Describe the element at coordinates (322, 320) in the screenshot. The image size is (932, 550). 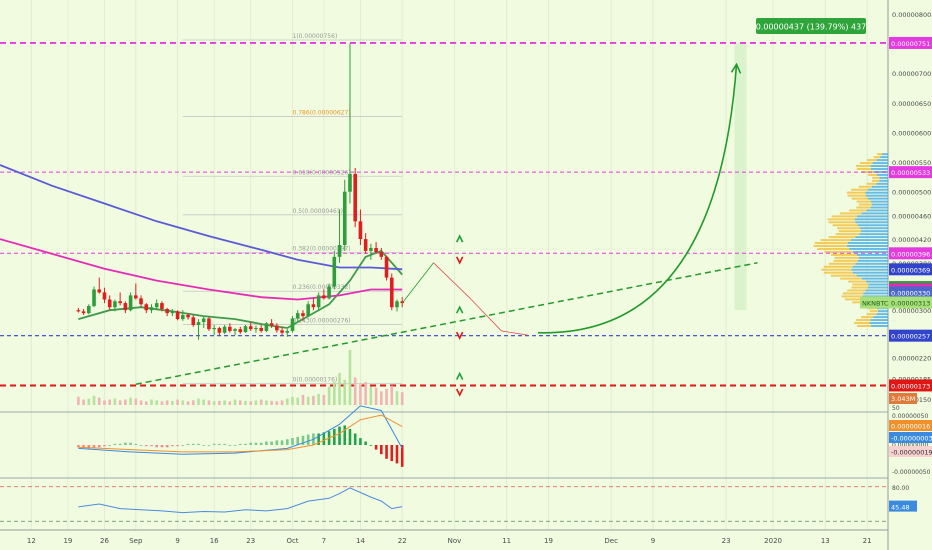
I see `fib-level-label: 0.143(0.00000276)` at that location.